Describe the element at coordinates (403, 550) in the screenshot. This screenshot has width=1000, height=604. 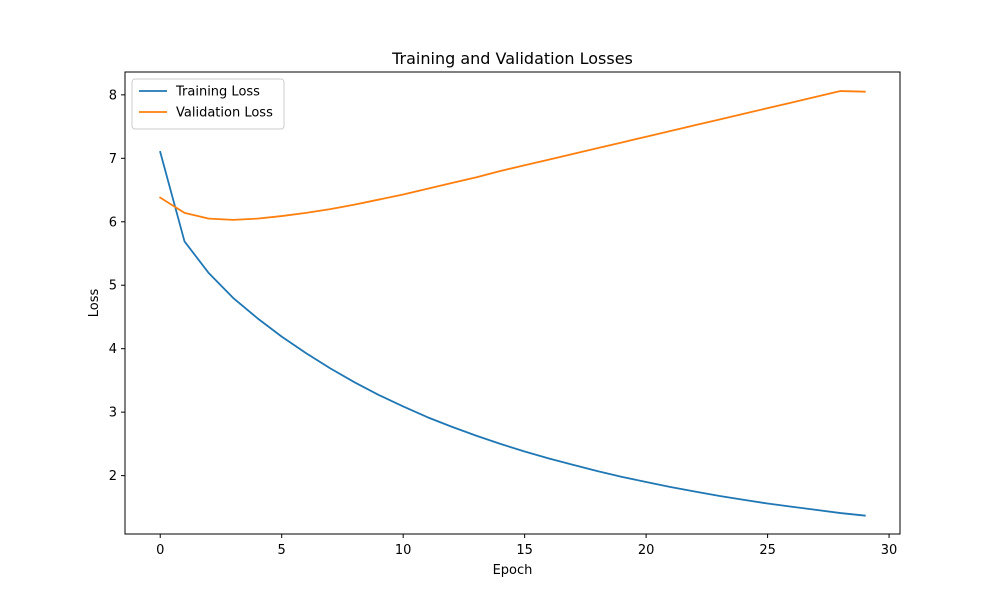
I see `x-tick-label: 10` at that location.